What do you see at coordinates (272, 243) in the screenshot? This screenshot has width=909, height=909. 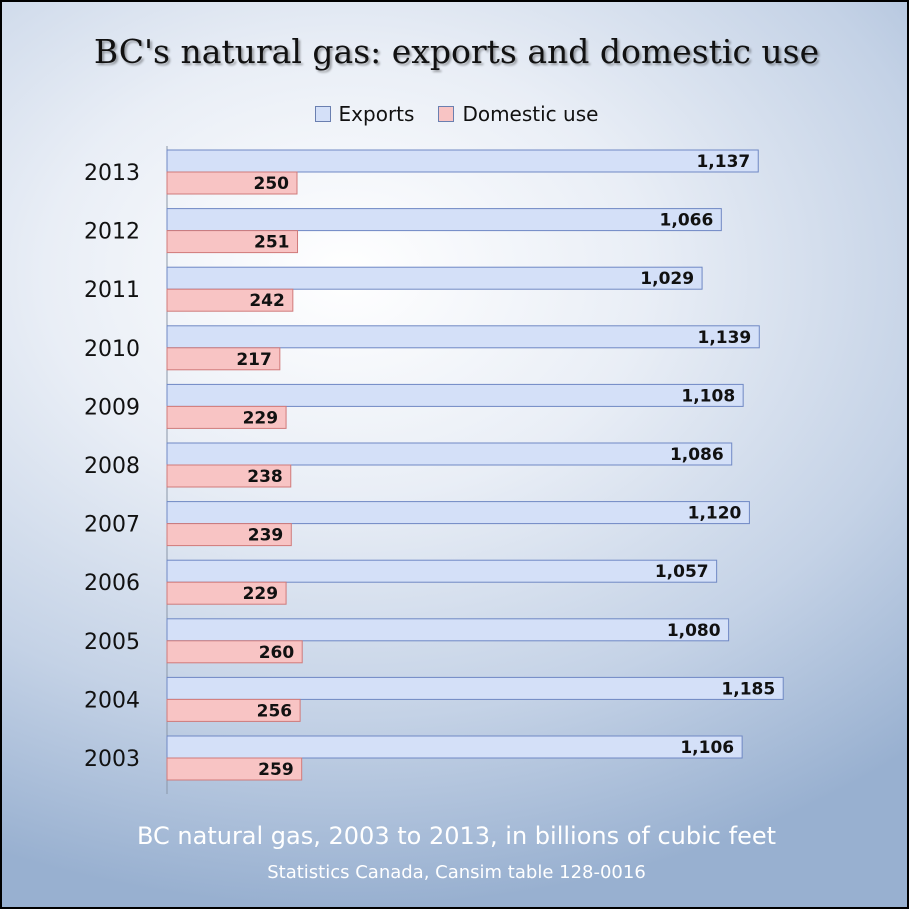 I see `data-label-domestic-use: 251` at bounding box center [272, 243].